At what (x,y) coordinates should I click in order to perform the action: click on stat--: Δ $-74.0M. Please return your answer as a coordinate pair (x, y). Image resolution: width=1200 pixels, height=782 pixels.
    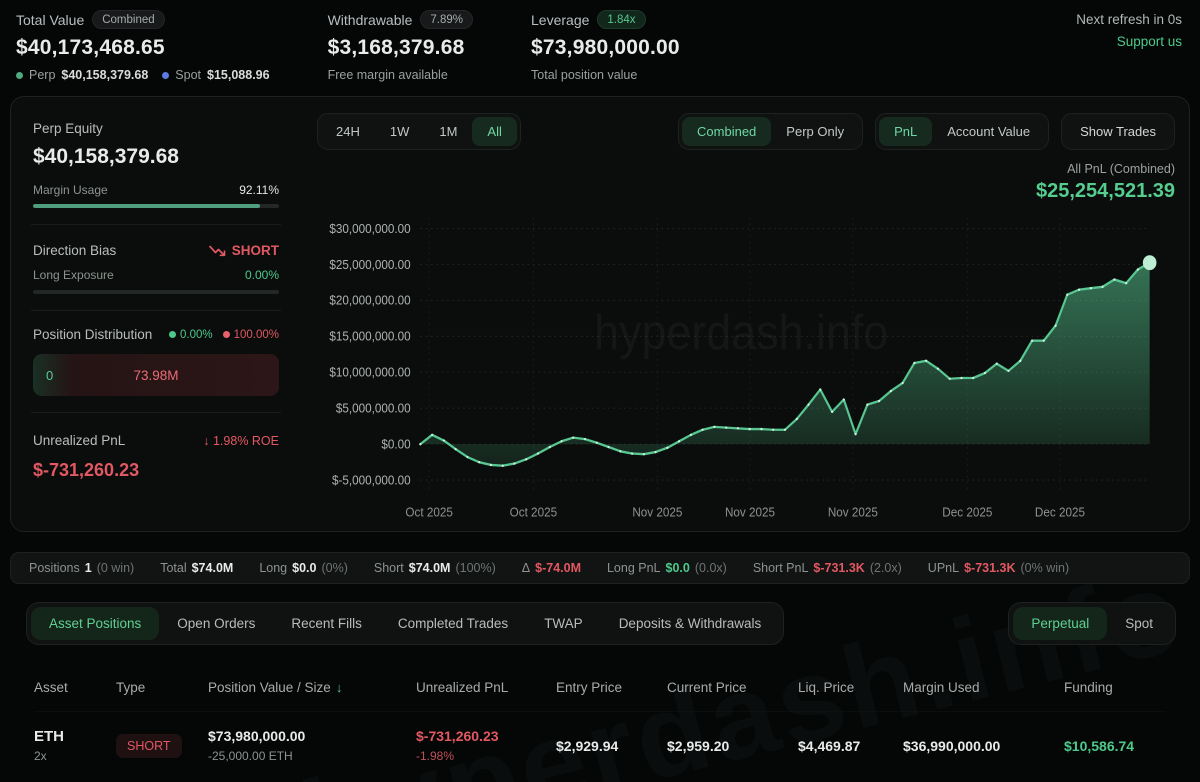
    Looking at the image, I should click on (551, 568).